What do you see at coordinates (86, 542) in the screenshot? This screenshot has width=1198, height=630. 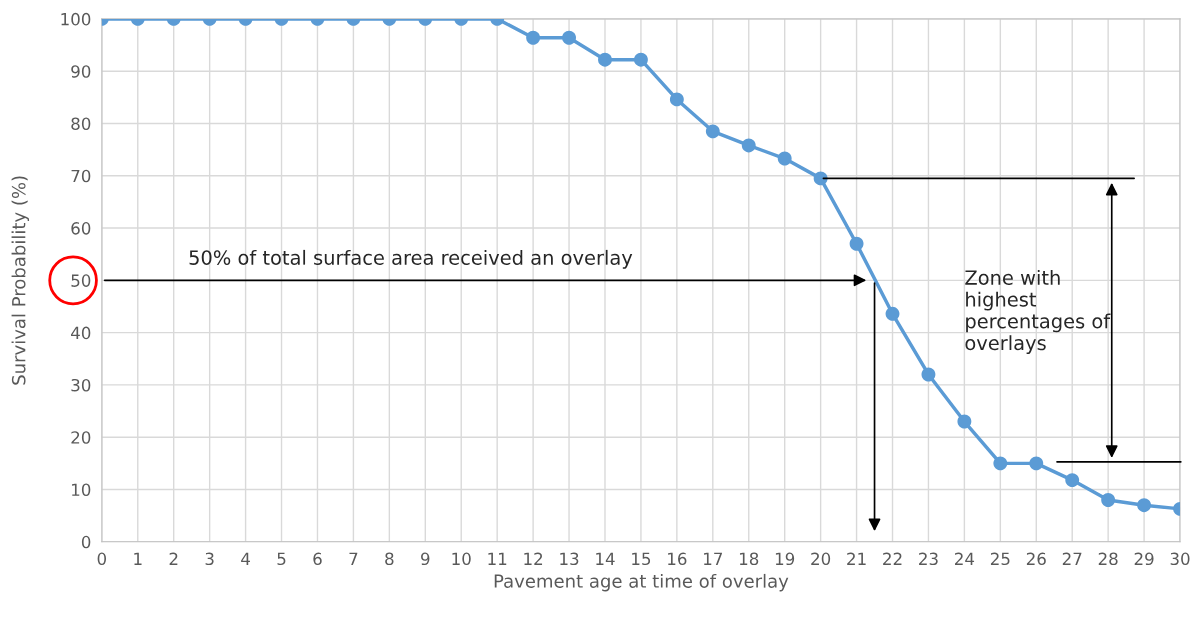 I see `y-tick-label: 0` at bounding box center [86, 542].